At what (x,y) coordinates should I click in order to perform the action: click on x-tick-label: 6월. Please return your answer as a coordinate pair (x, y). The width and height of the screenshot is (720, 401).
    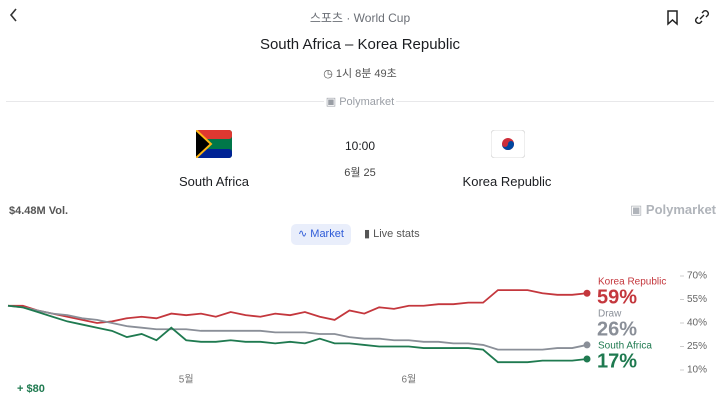
    Looking at the image, I should click on (408, 380).